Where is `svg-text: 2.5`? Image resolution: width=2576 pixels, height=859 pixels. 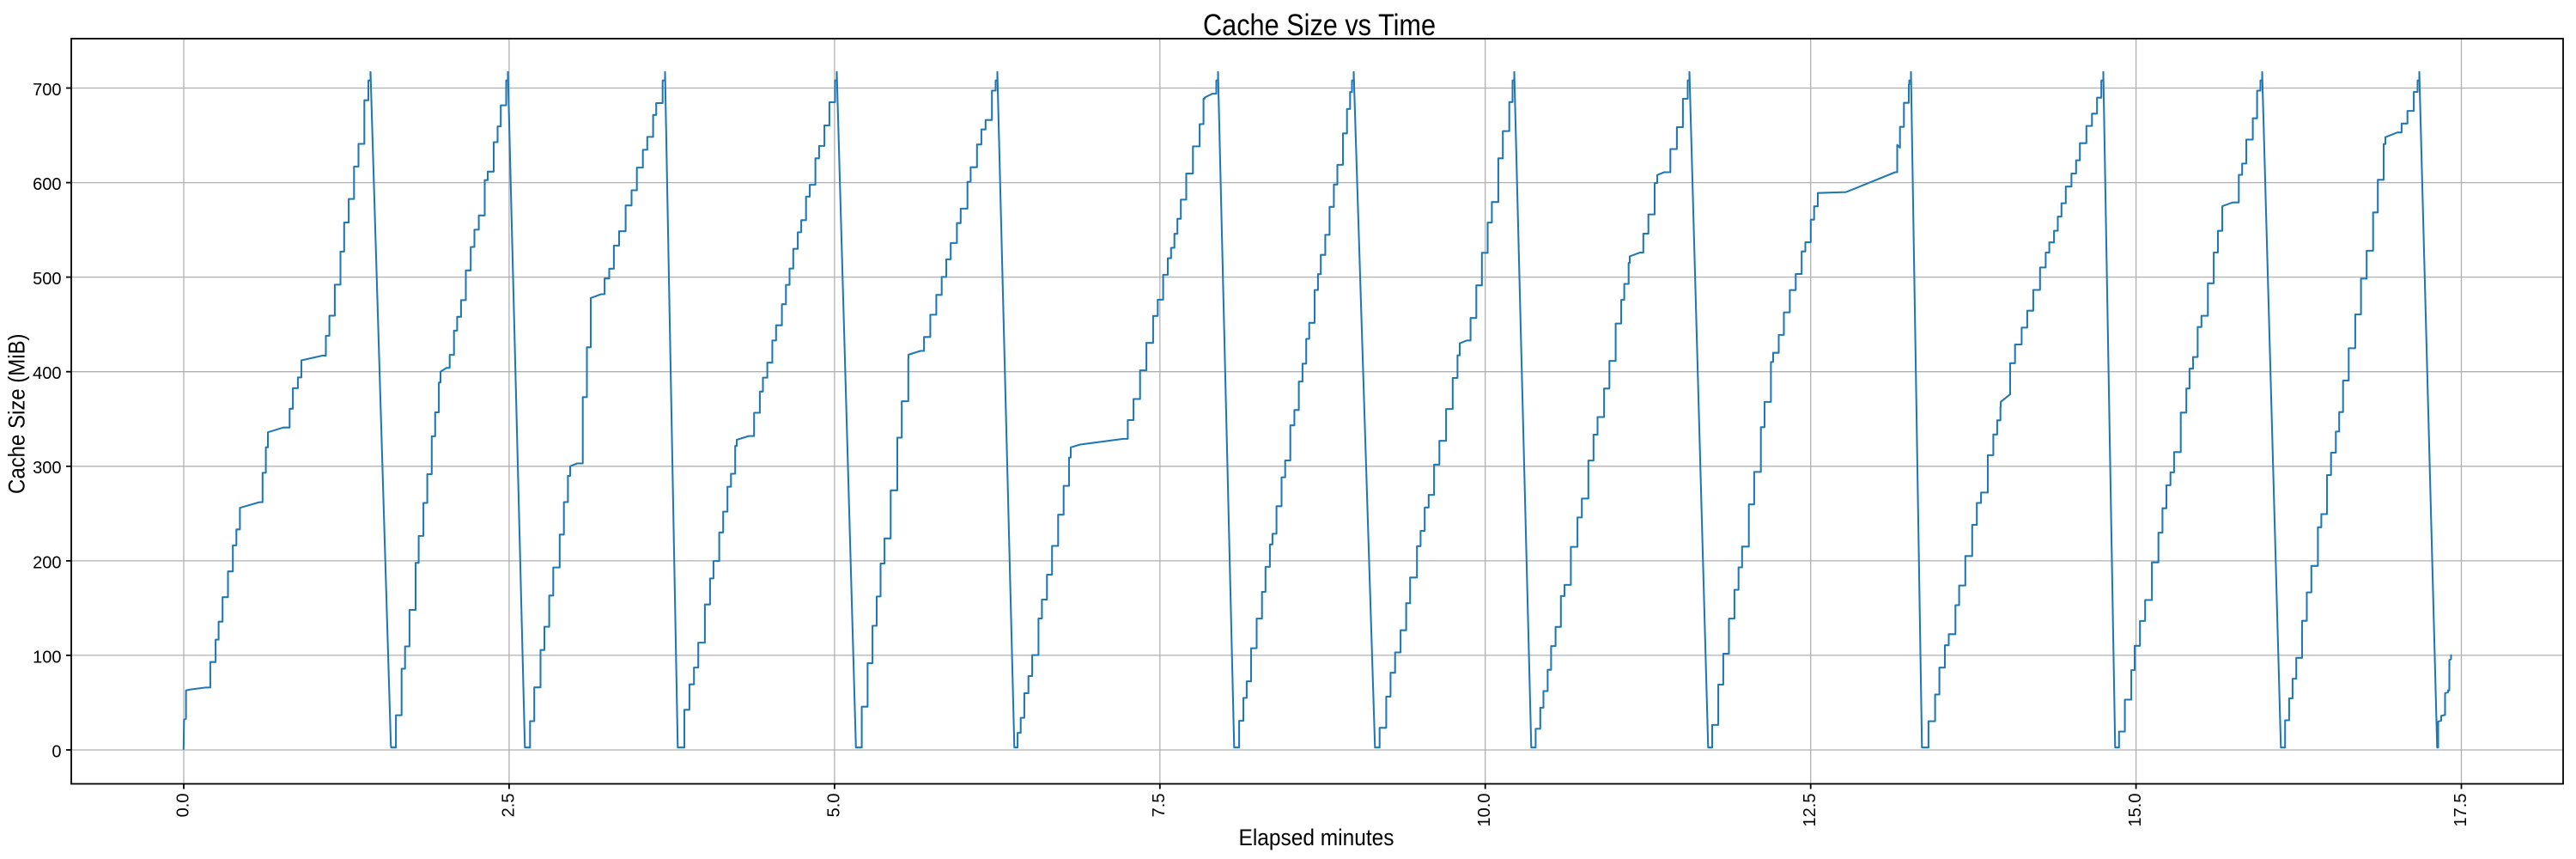
svg-text: 2.5 is located at coordinates (508, 806).